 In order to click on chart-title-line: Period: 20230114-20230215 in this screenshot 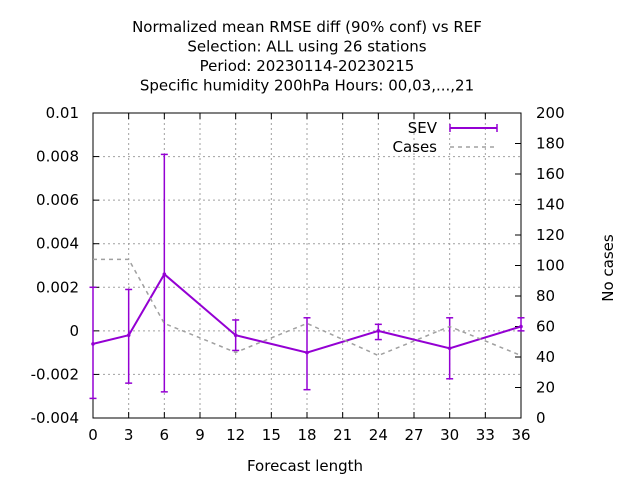, I will do `click(307, 66)`.